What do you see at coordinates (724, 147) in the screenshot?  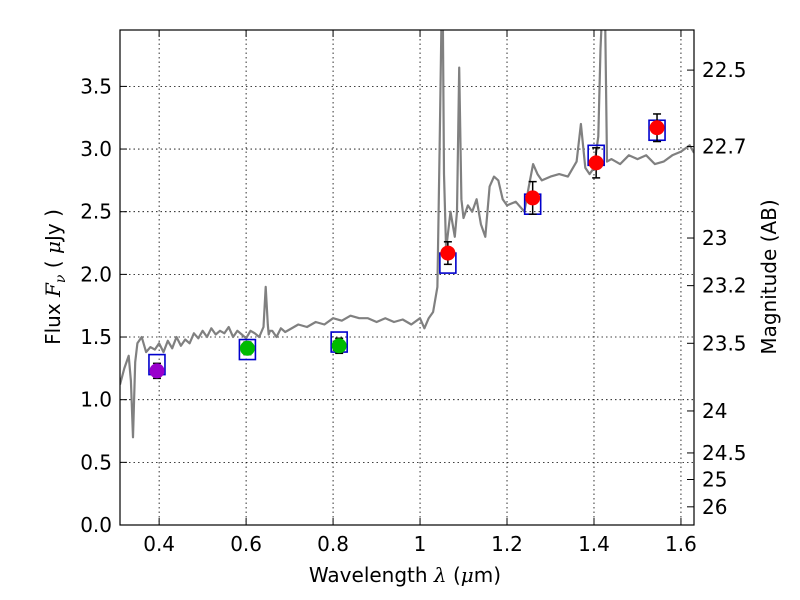 I see `mag-tick-label: 22.7` at bounding box center [724, 147].